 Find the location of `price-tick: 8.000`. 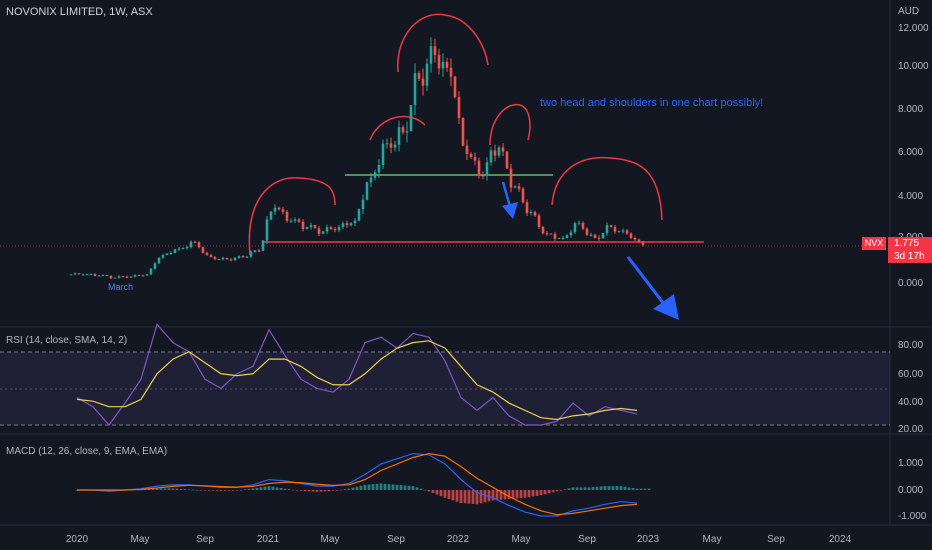

price-tick: 8.000 is located at coordinates (911, 109).